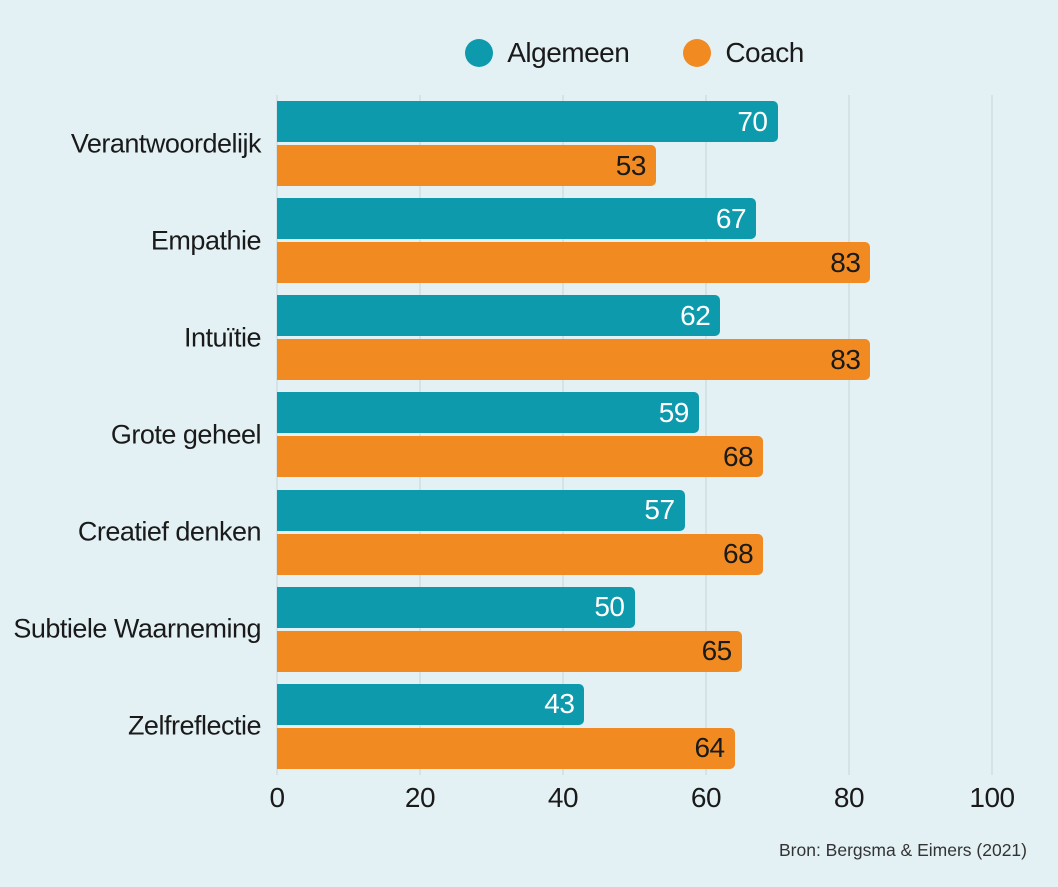 This screenshot has height=887, width=1058. What do you see at coordinates (634, 53) in the screenshot?
I see `legend: Algemeen Coach` at bounding box center [634, 53].